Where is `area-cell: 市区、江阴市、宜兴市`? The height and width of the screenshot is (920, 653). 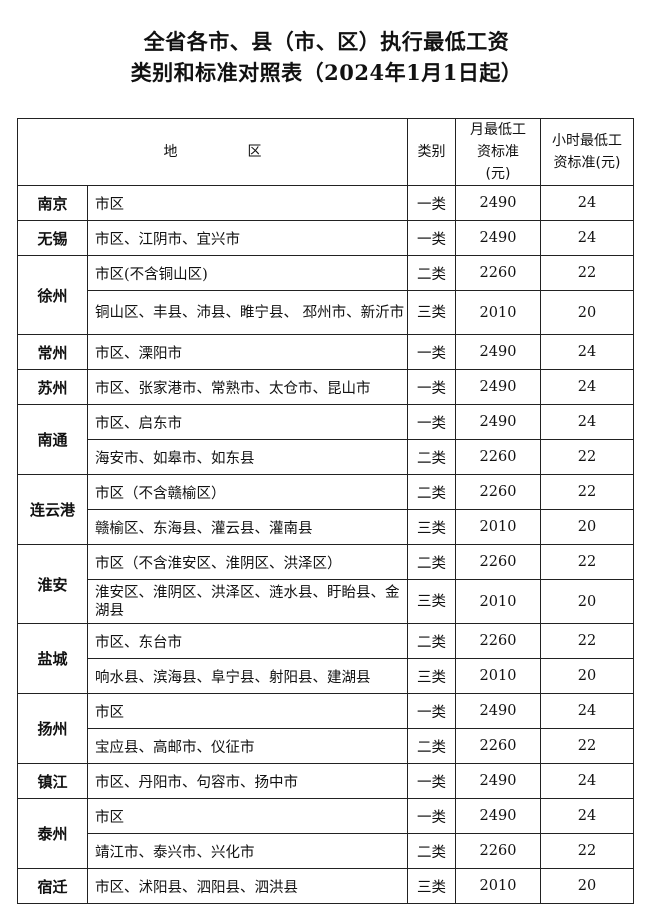 area-cell: 市区、江阴市、宜兴市 is located at coordinates (247, 238).